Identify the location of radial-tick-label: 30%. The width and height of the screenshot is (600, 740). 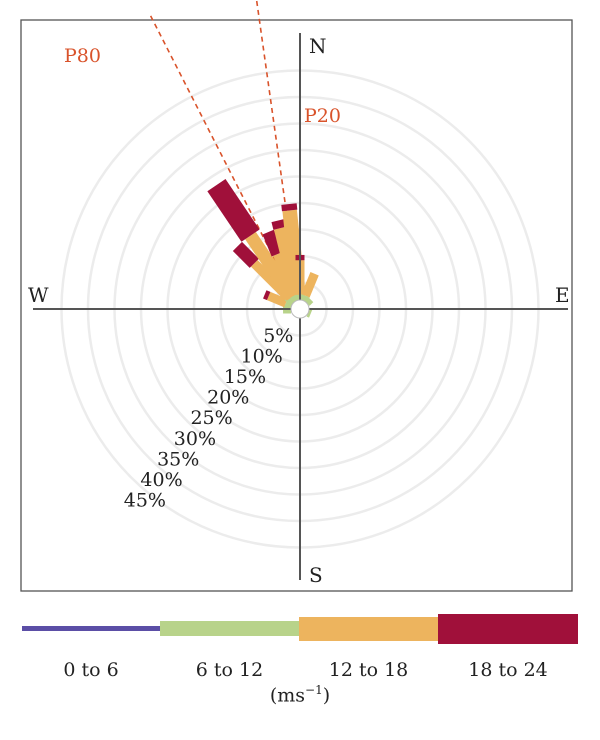
(195, 439).